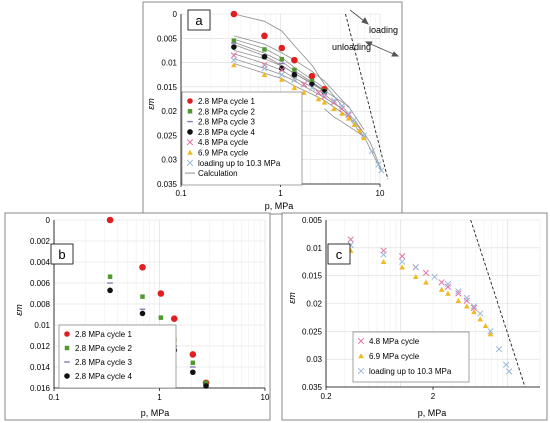 The width and height of the screenshot is (550, 423). I want to click on panel-a-ylabel: εm, so click(151, 104).